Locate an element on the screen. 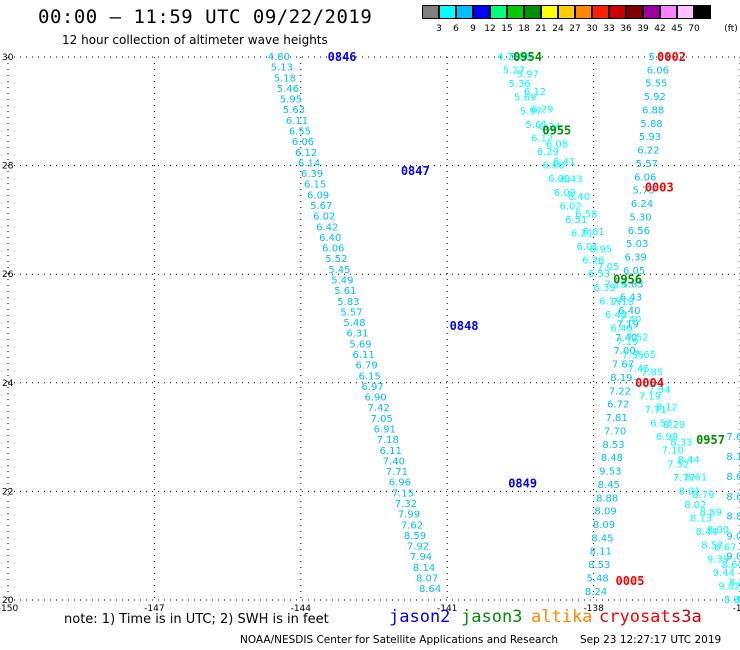 The image size is (740, 650). color-scale-label: 36 is located at coordinates (626, 29).